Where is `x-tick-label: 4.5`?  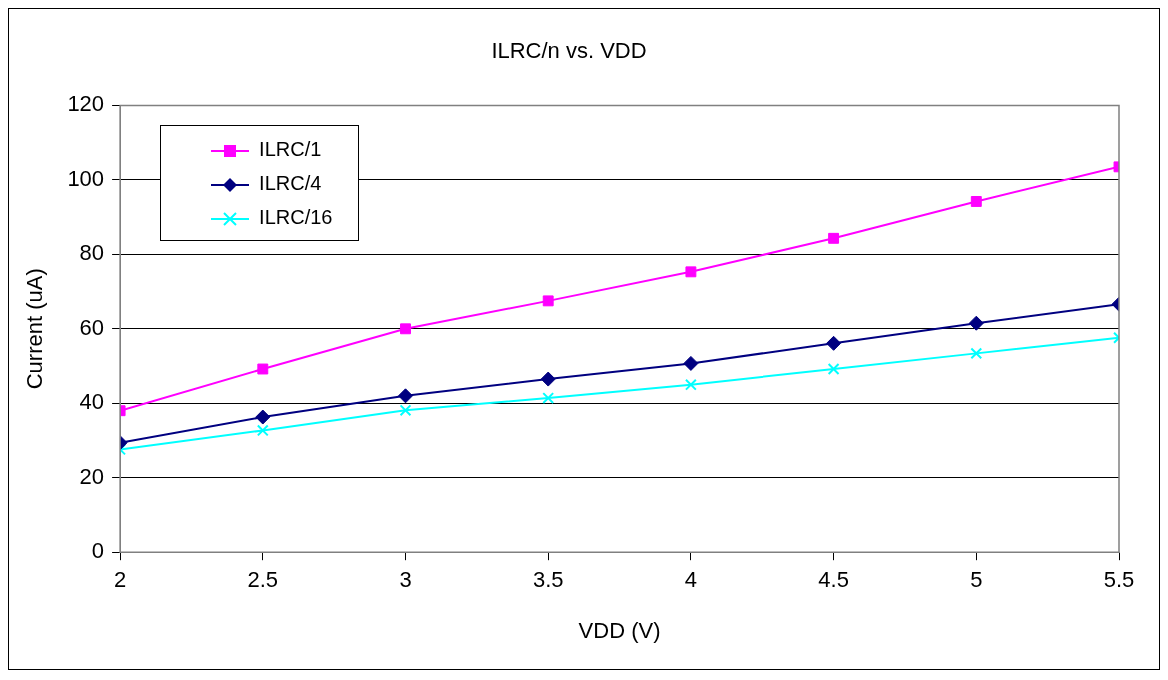
x-tick-label: 4.5 is located at coordinates (833, 580).